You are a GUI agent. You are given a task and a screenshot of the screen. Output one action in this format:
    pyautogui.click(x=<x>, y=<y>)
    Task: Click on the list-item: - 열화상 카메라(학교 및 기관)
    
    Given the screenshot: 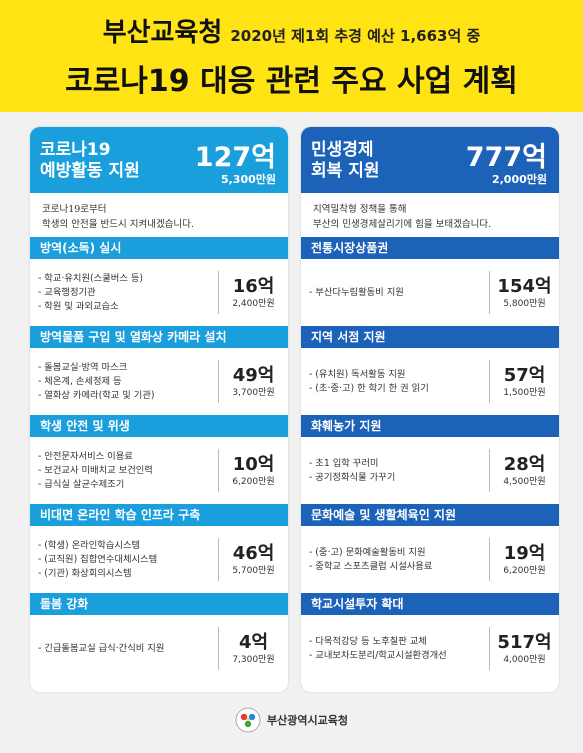 What is the action you would take?
    pyautogui.click(x=96, y=395)
    